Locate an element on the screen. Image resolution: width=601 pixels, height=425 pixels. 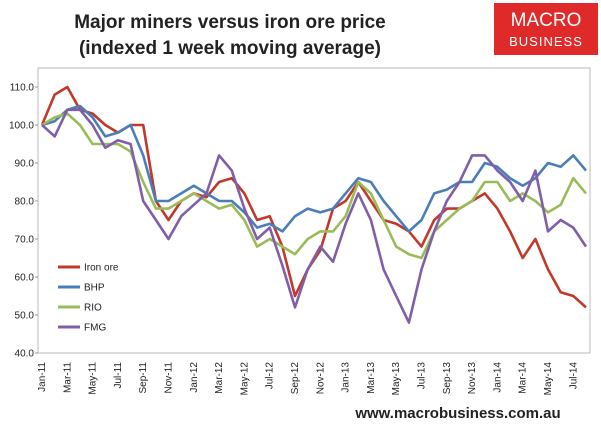
x-tick-label: Jan-14 is located at coordinates (497, 377).